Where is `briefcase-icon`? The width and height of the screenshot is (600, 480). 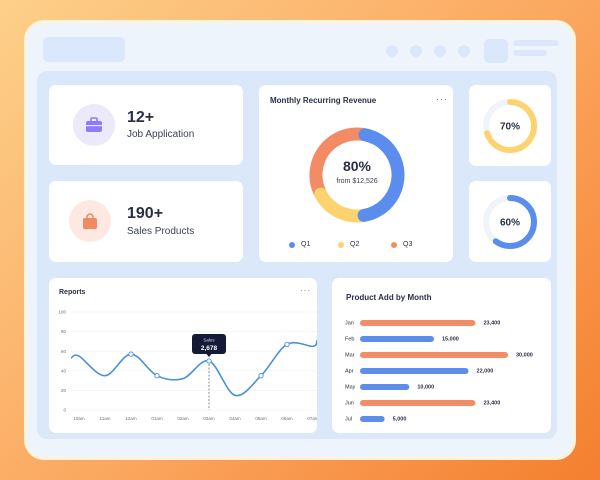
briefcase-icon is located at coordinates (94, 125).